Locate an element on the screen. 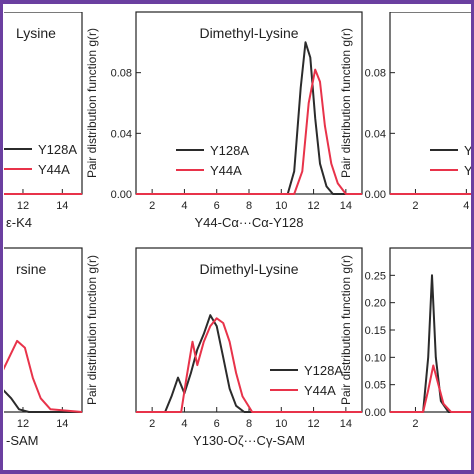  y-tick-label: 0.20 is located at coordinates (375, 304).